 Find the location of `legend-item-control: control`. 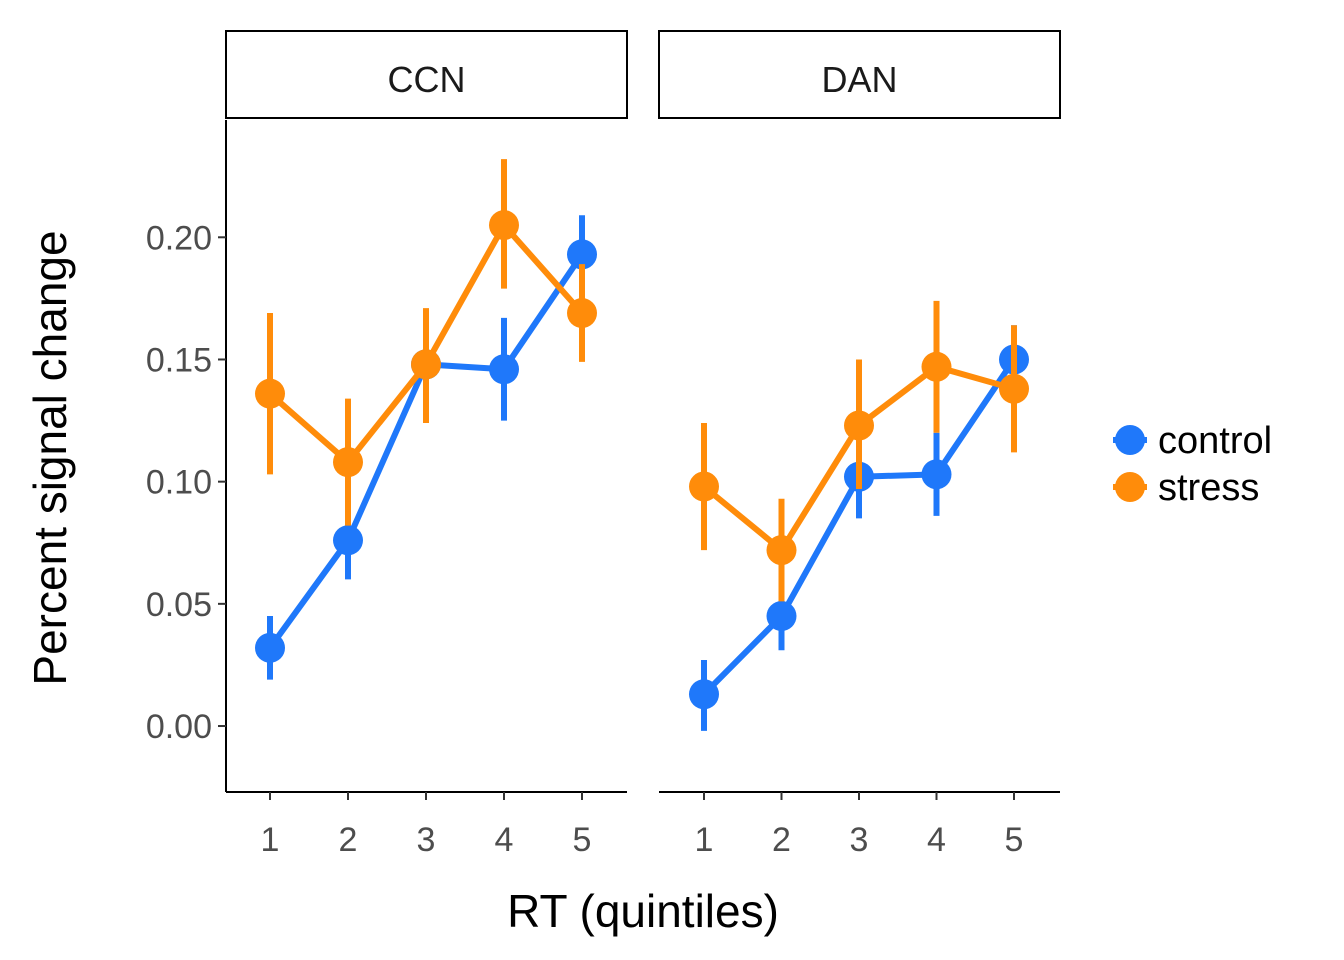

legend-item-control: control is located at coordinates (1192, 441).